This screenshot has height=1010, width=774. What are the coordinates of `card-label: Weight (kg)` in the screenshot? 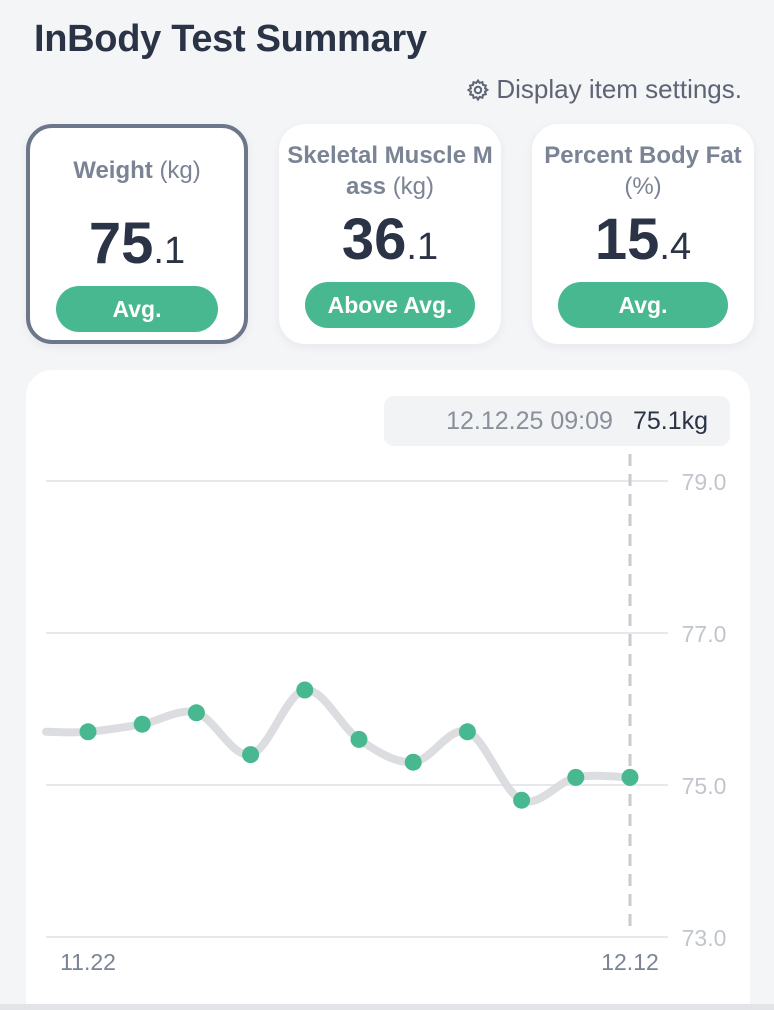 It's located at (137, 170).